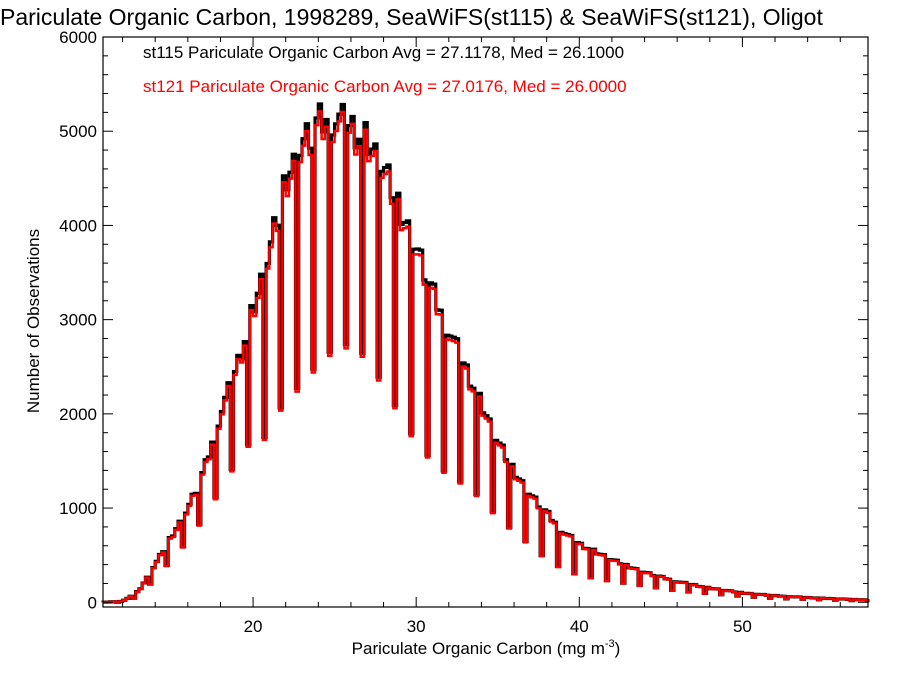 Image resolution: width=900 pixels, height=675 pixels. I want to click on y-axis-label: Number of Observations, so click(33, 321).